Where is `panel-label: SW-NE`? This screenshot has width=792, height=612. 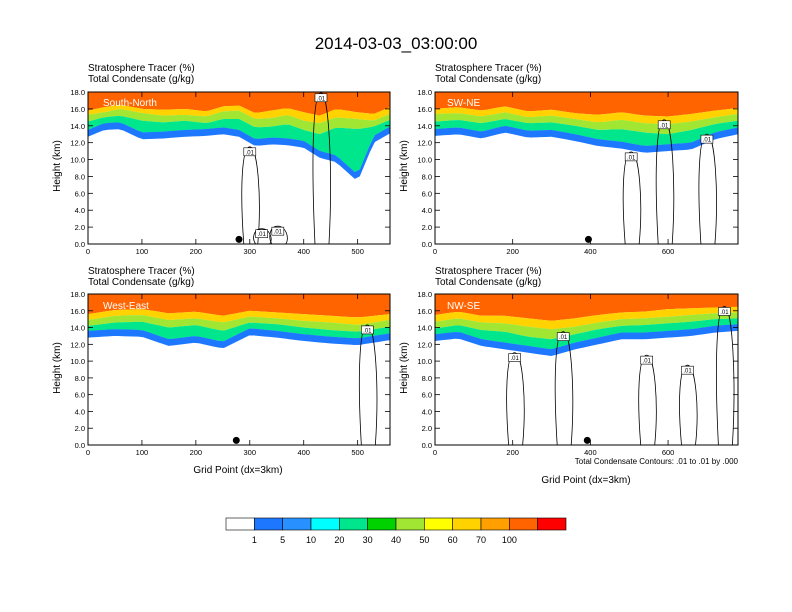 panel-label: SW-NE is located at coordinates (463, 103).